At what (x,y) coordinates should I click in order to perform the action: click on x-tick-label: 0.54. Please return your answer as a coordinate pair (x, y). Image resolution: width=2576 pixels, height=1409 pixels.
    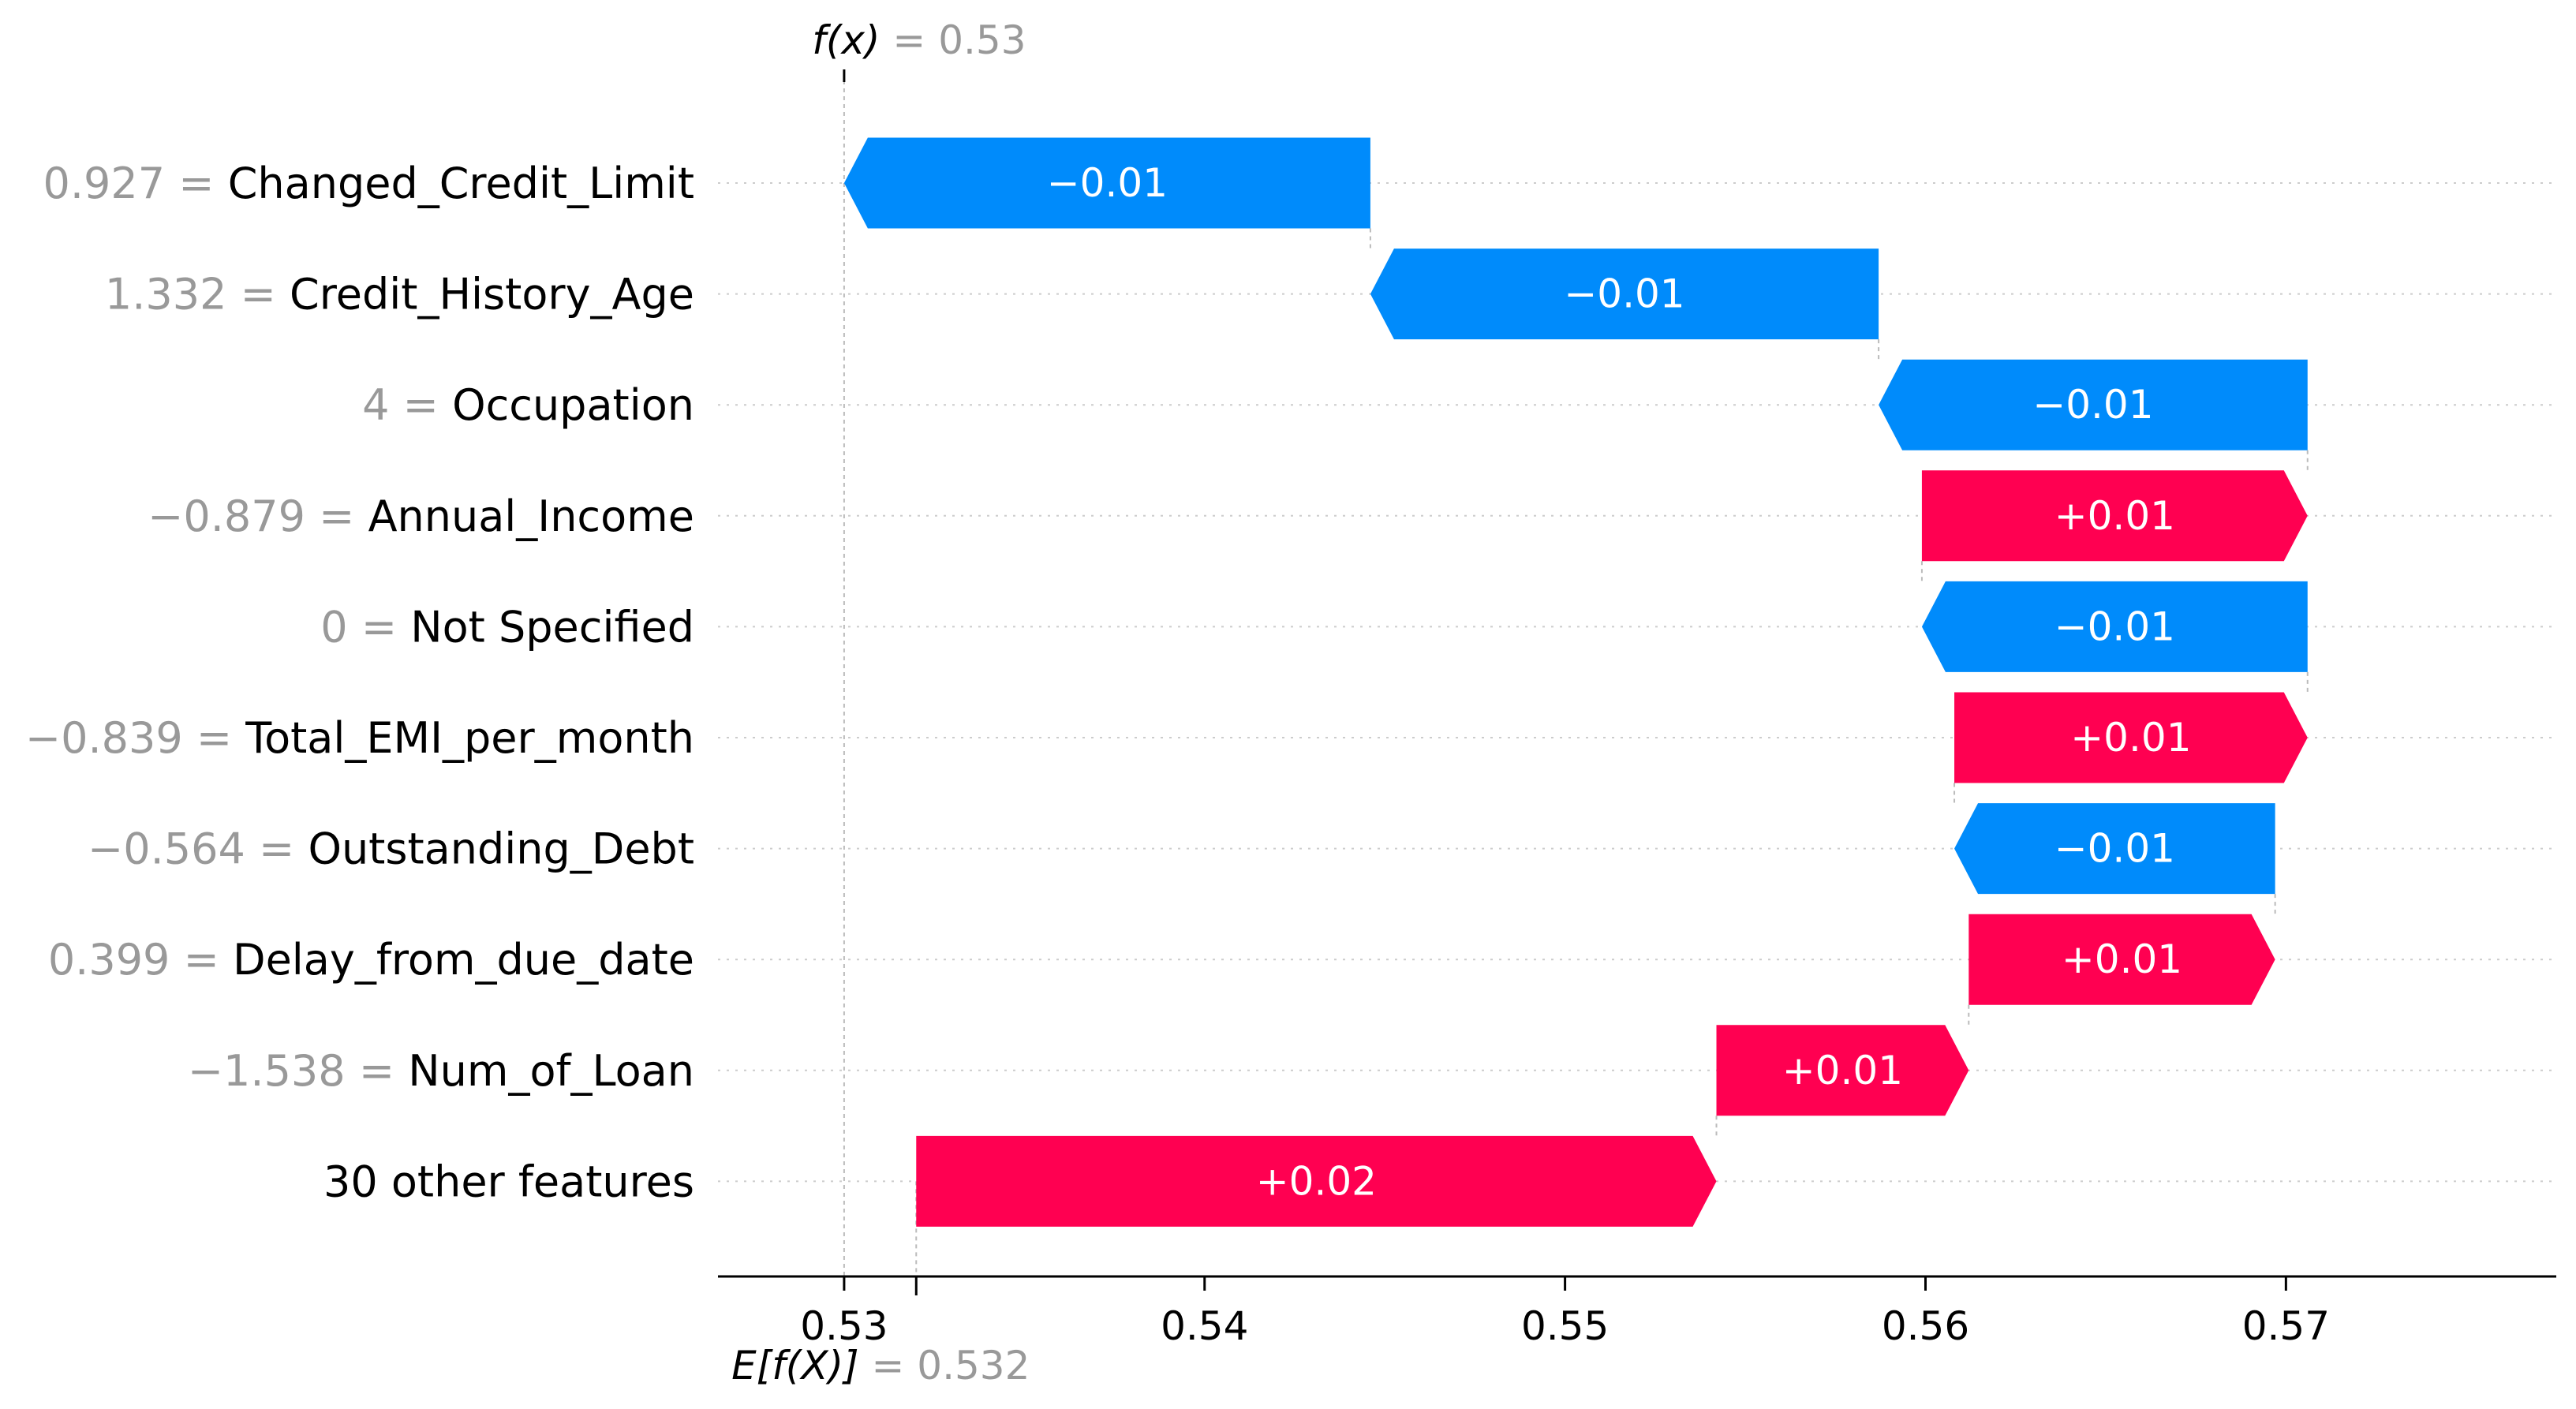
    Looking at the image, I should click on (1204, 1326).